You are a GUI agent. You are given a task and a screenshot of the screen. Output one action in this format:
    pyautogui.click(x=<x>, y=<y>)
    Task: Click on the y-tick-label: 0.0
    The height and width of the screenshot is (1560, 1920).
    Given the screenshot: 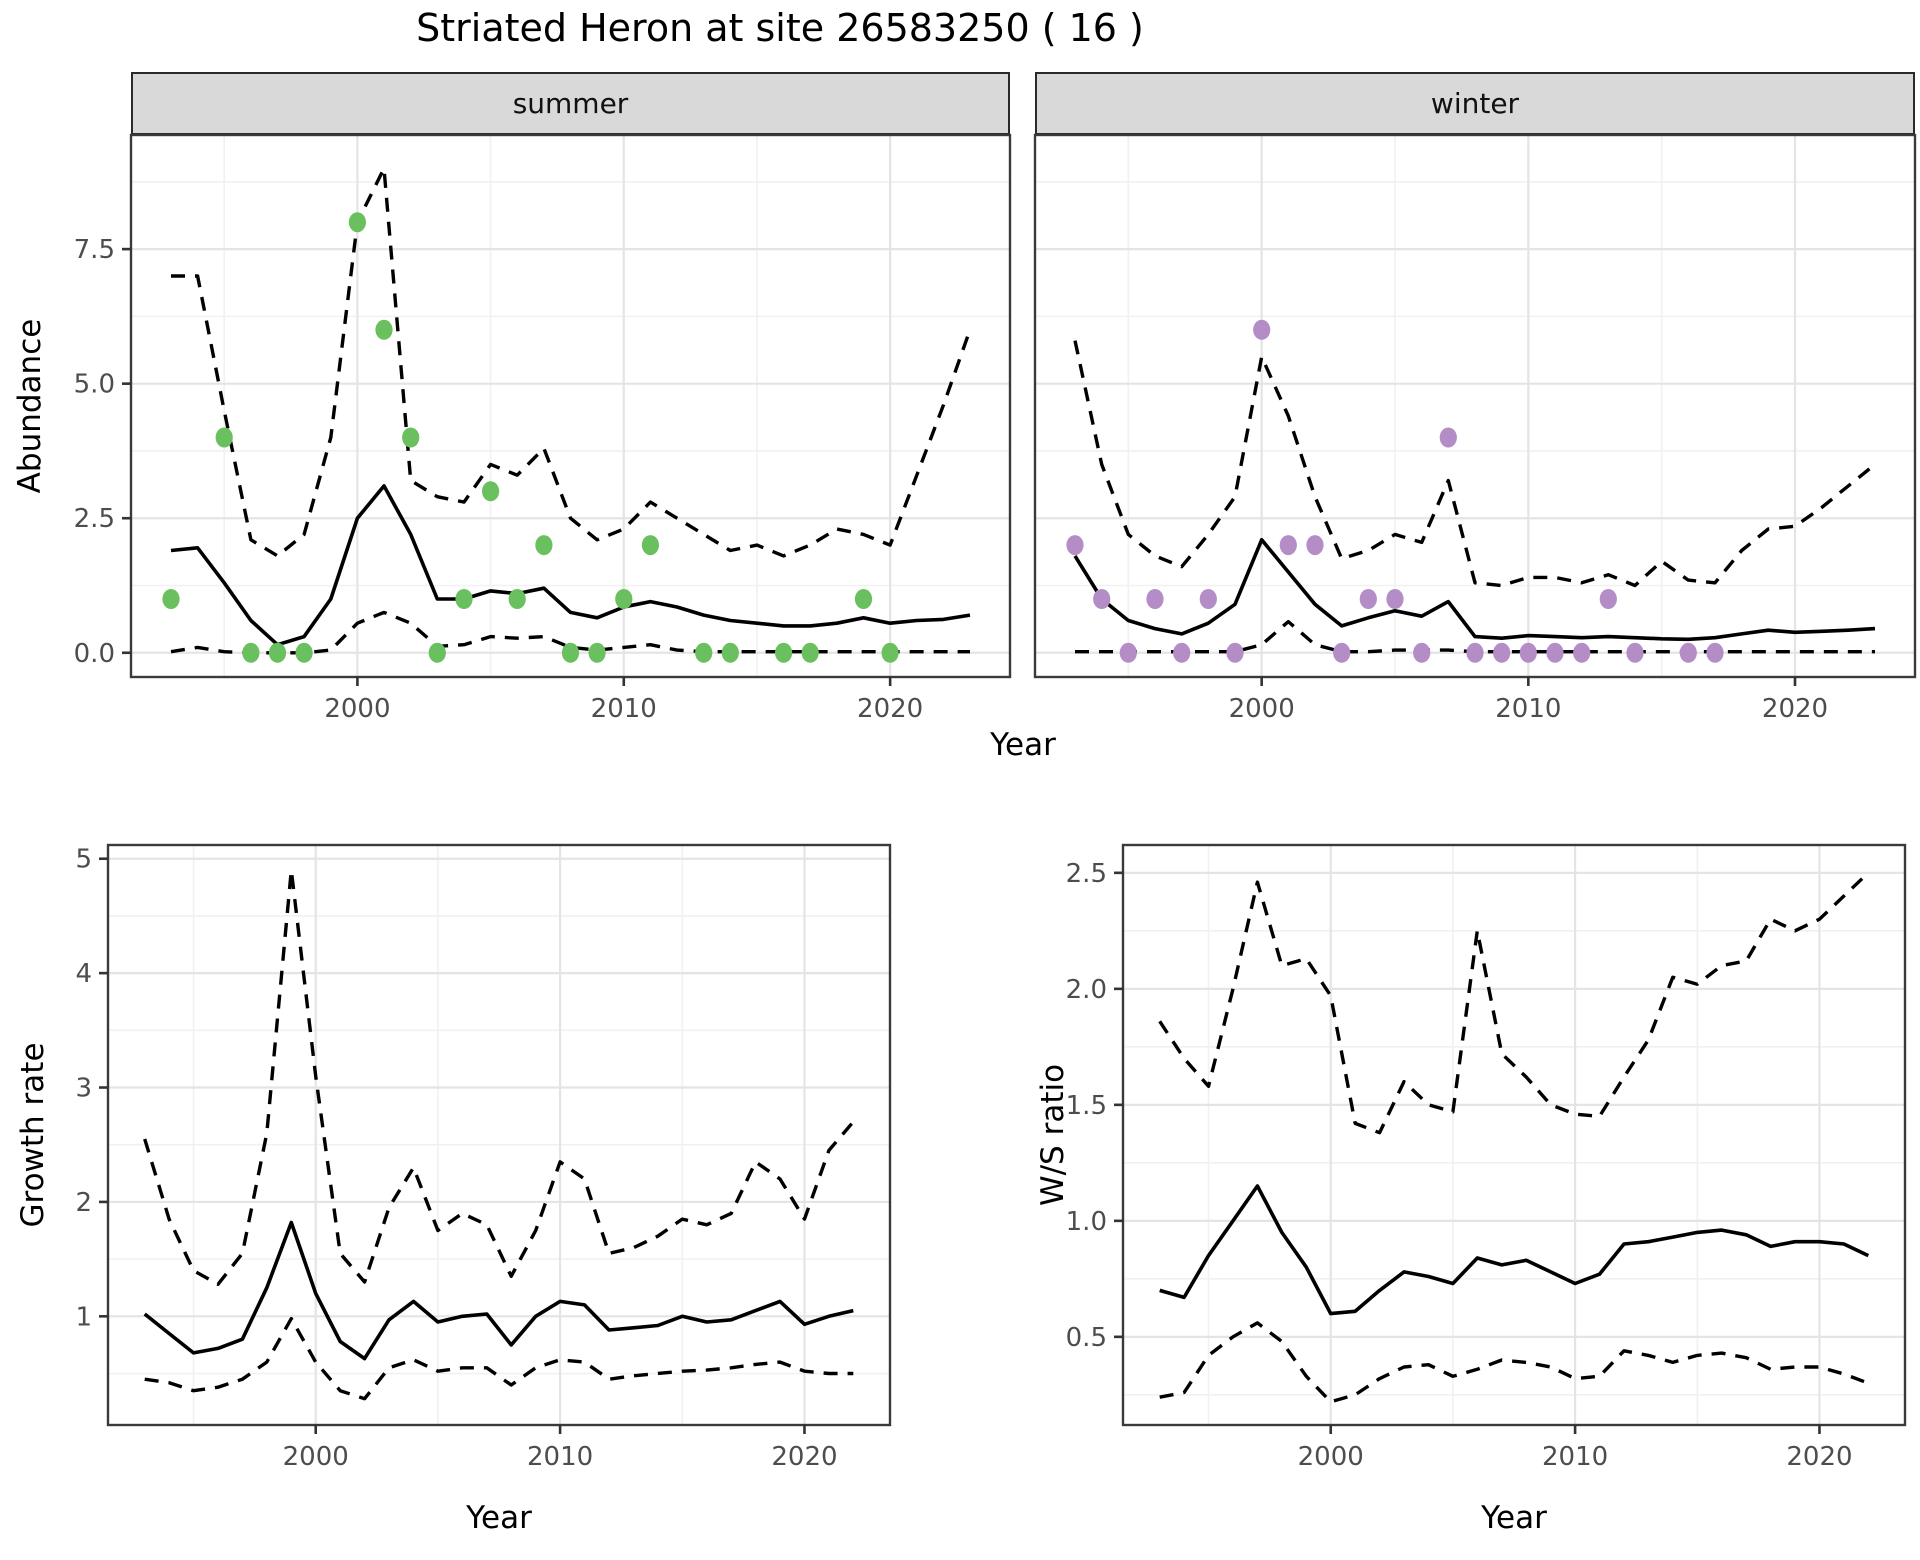 What is the action you would take?
    pyautogui.click(x=94, y=654)
    